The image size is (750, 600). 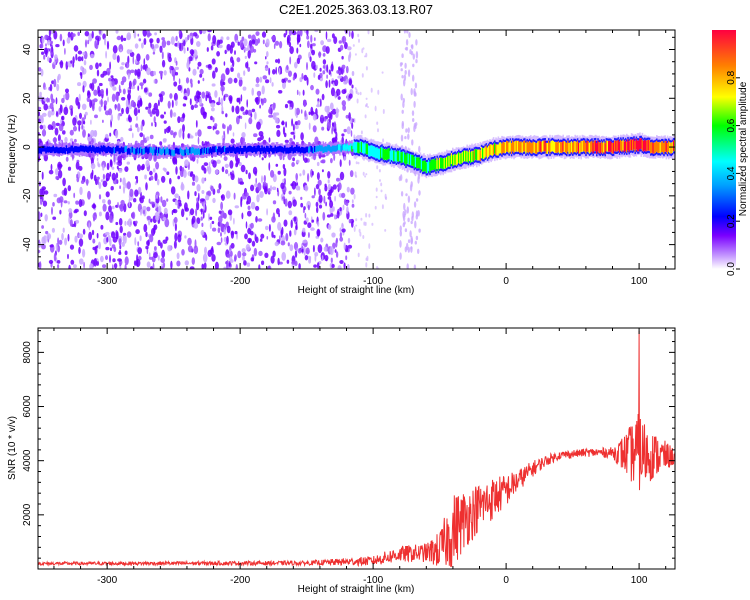 I want to click on y-tick-label: 2000, so click(x=27, y=514).